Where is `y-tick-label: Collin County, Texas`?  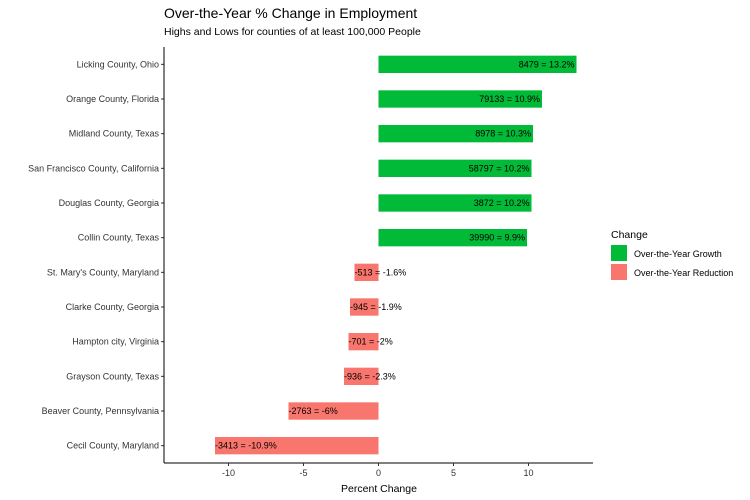
y-tick-label: Collin County, Texas is located at coordinates (119, 238).